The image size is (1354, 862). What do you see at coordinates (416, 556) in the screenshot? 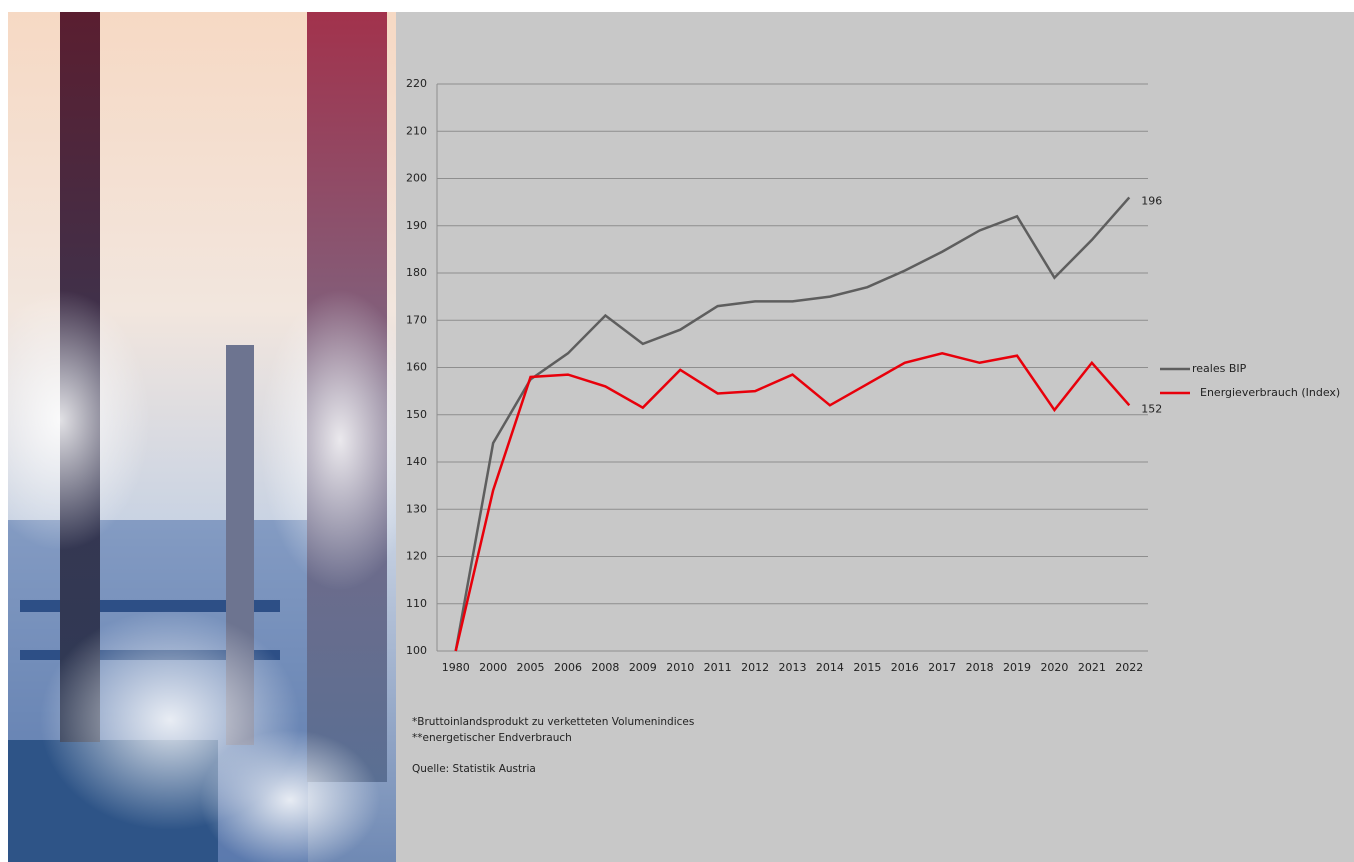
I see `y-tick-label: 120` at bounding box center [416, 556].